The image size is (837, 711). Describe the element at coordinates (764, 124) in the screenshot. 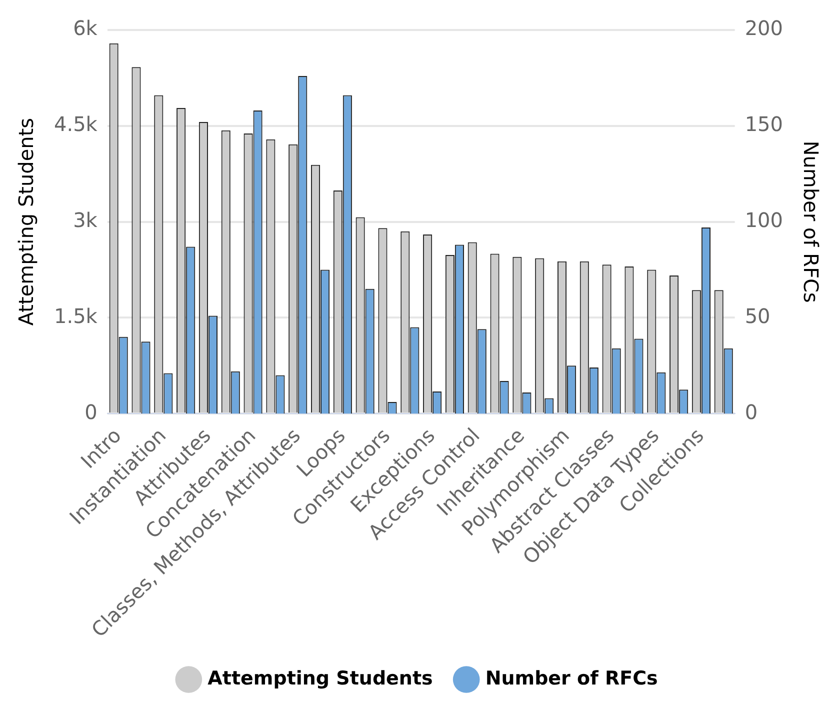

I see `y2-tick-label: 150` at that location.